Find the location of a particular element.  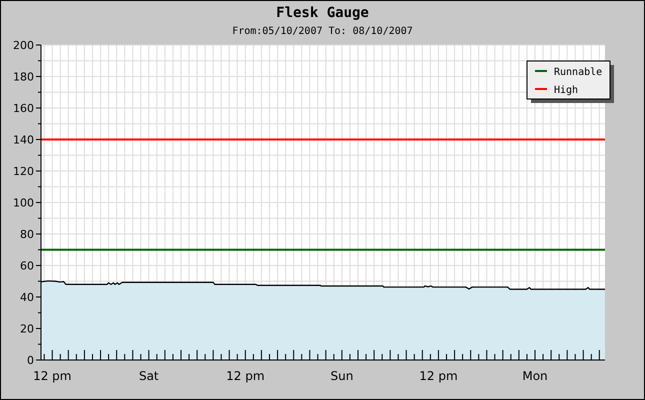

y-tick-label: 80 is located at coordinates (27, 234).